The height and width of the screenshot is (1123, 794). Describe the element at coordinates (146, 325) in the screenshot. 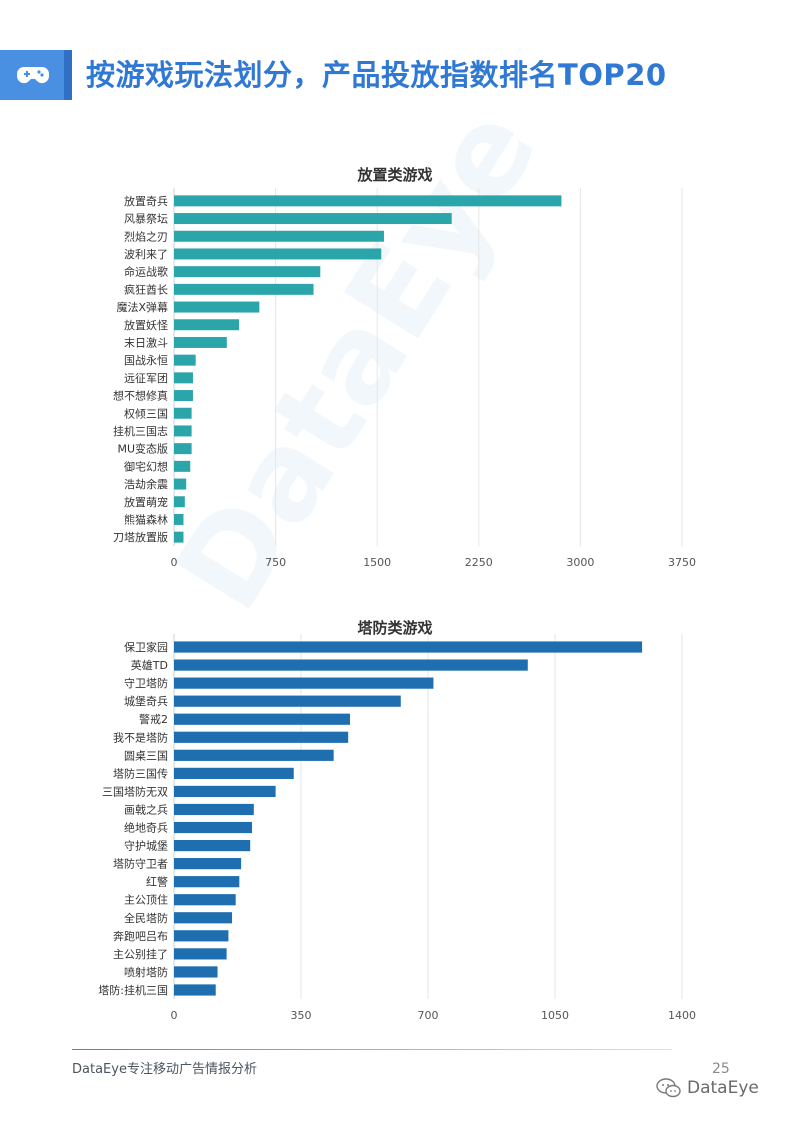

I see `category-label: 放置妖怪` at that location.